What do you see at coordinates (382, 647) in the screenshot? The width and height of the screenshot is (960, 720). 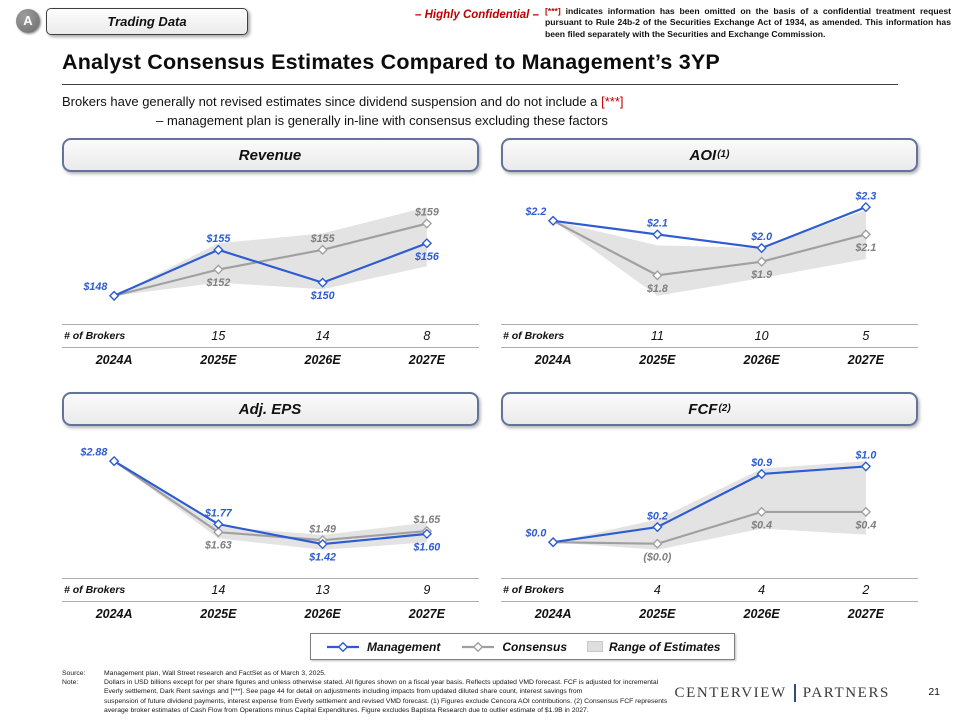 I see `legend-management: Management` at bounding box center [382, 647].